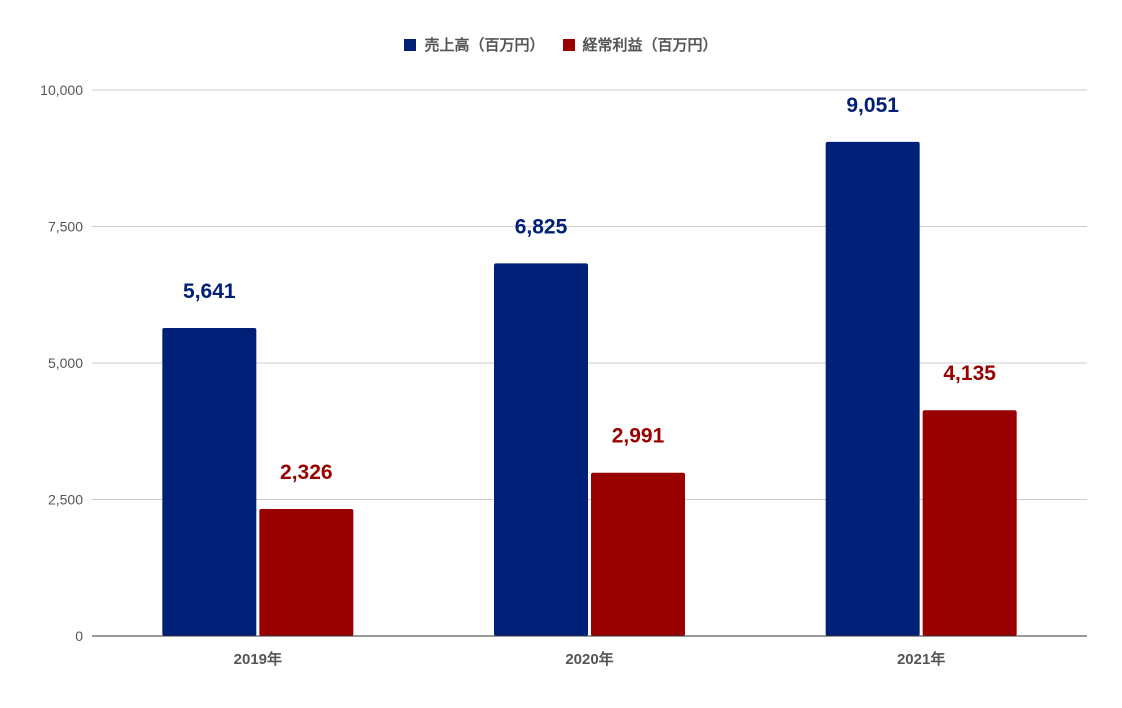  I want to click on y-tick-label: 7,500, so click(65, 227).